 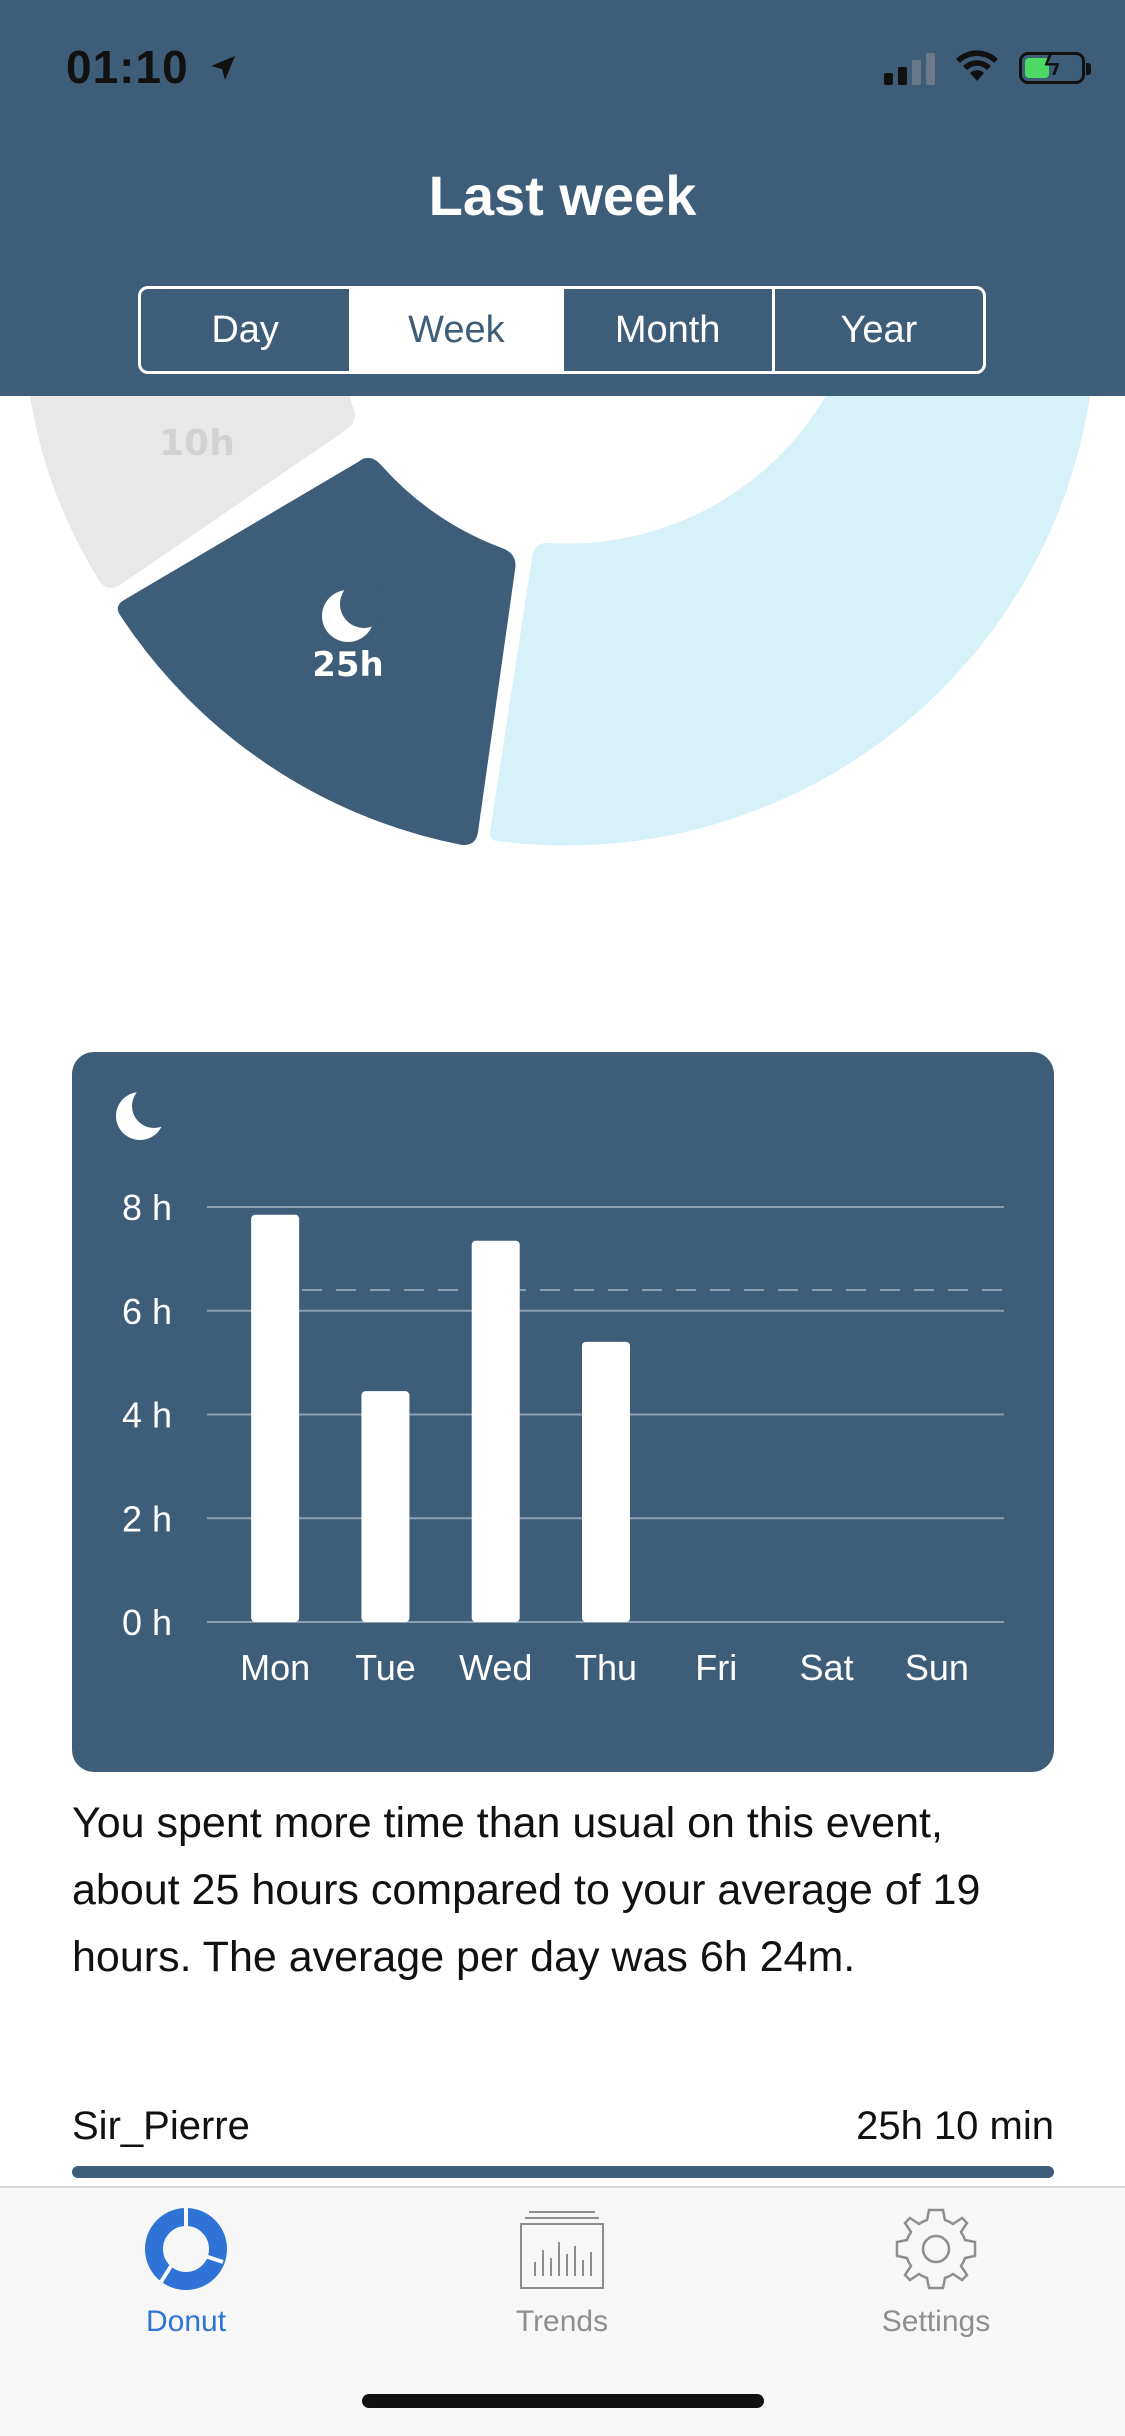 What do you see at coordinates (192, 492) in the screenshot?
I see `donut-segment-faded` at bounding box center [192, 492].